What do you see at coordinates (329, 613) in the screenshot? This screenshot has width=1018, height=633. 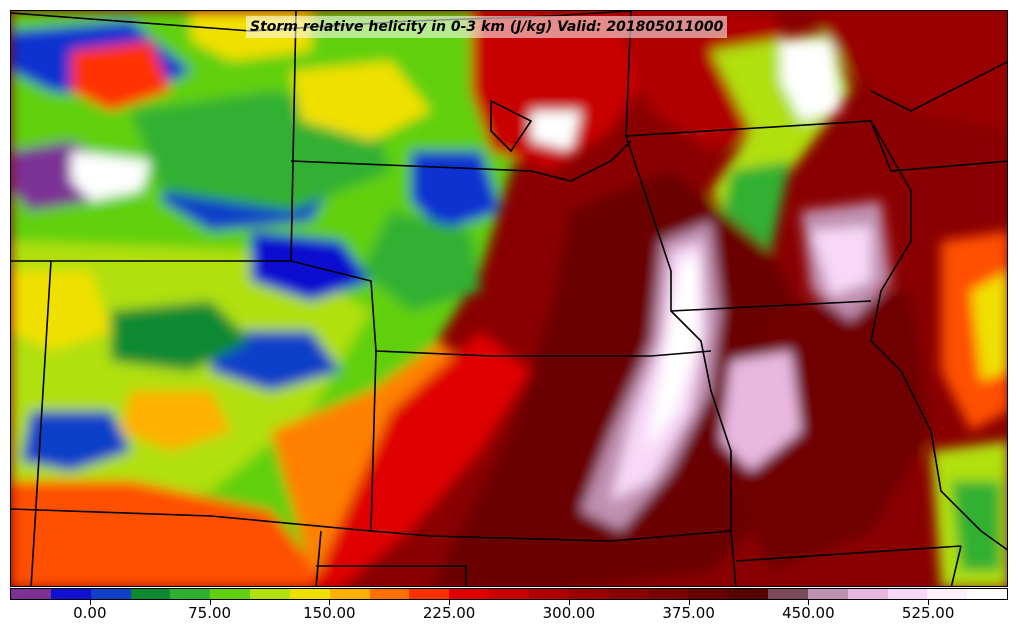 I see `colorbar-tick-label: 150.00` at bounding box center [329, 613].